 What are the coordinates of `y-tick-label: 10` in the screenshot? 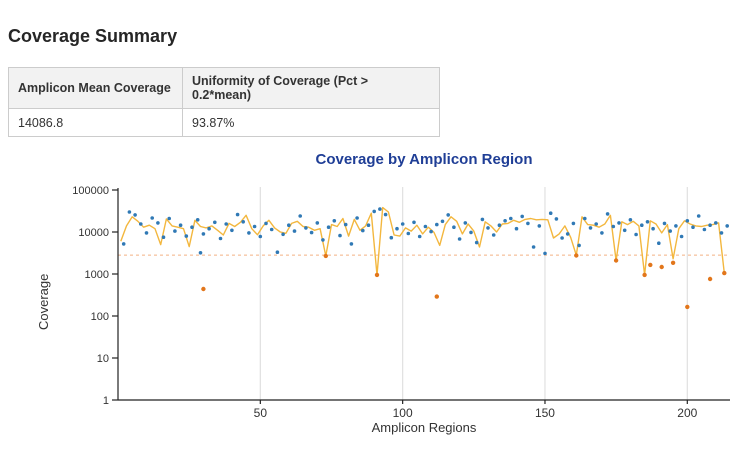 It's located at (103, 359).